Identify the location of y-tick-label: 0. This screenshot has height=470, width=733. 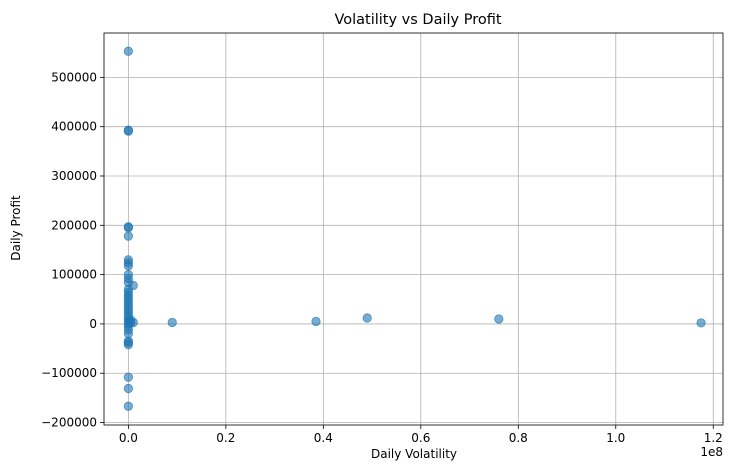
(93, 324).